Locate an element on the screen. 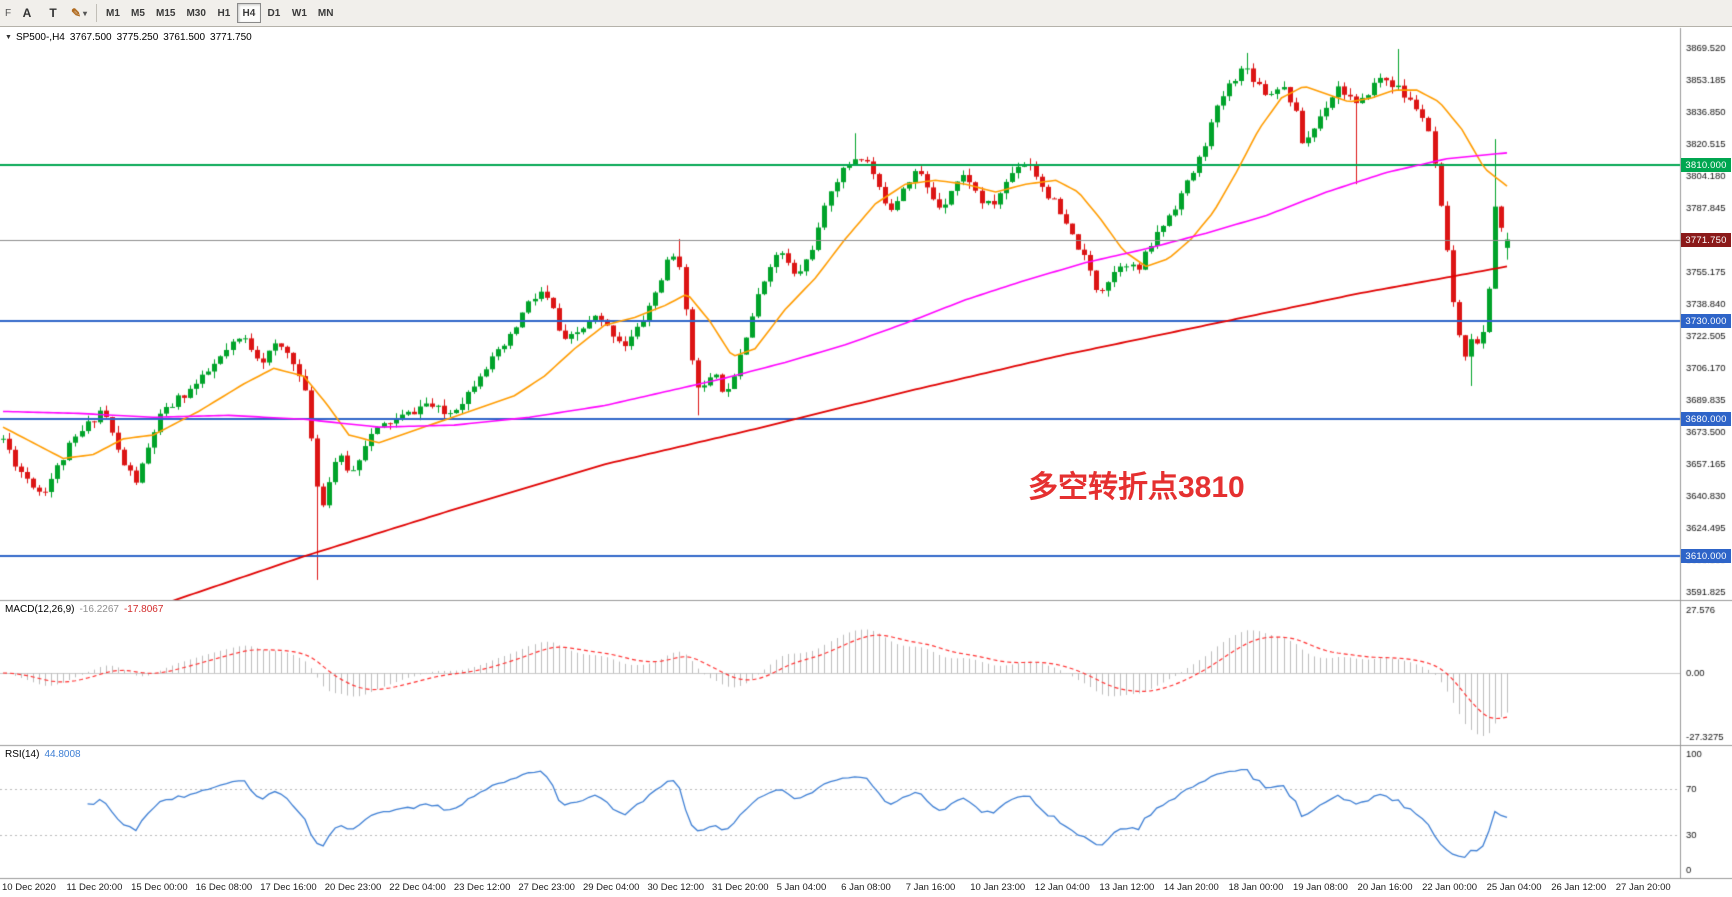 This screenshot has height=897, width=1732. ohlc-open: 3767.500 is located at coordinates (90, 37).